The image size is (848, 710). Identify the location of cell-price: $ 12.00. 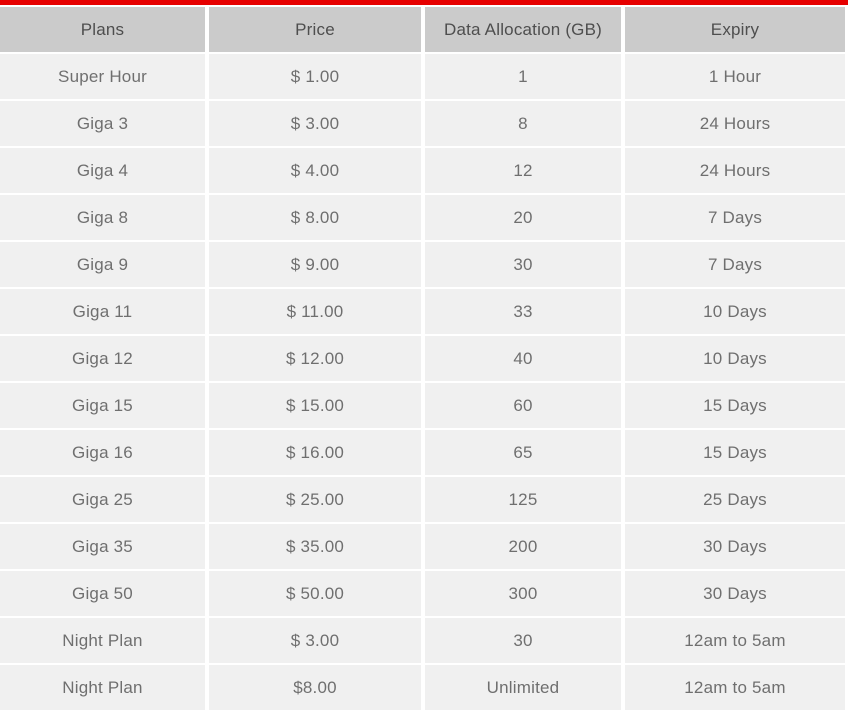
(315, 358).